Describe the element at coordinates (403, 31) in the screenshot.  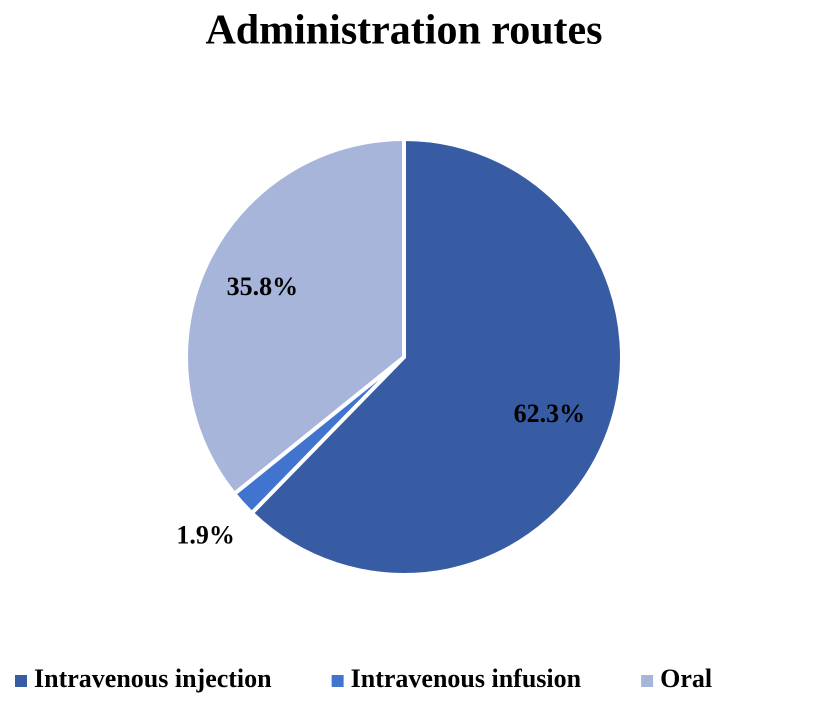
I see `chart-title: Administration routes` at that location.